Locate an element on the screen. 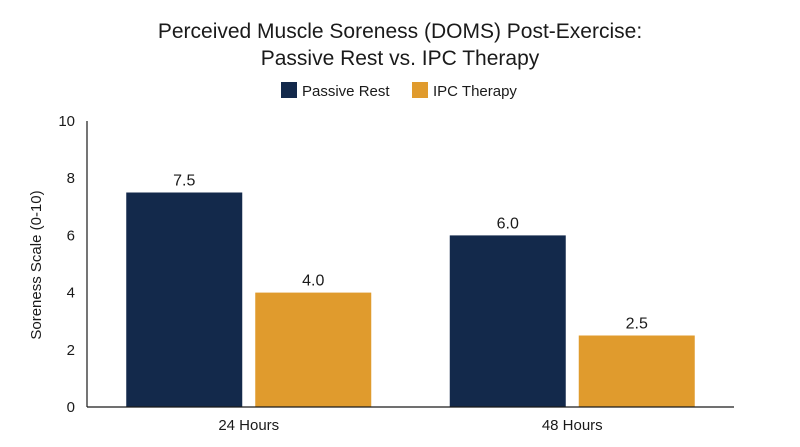 This screenshot has height=447, width=800. data-label-1-0: 4.0 is located at coordinates (313, 281).